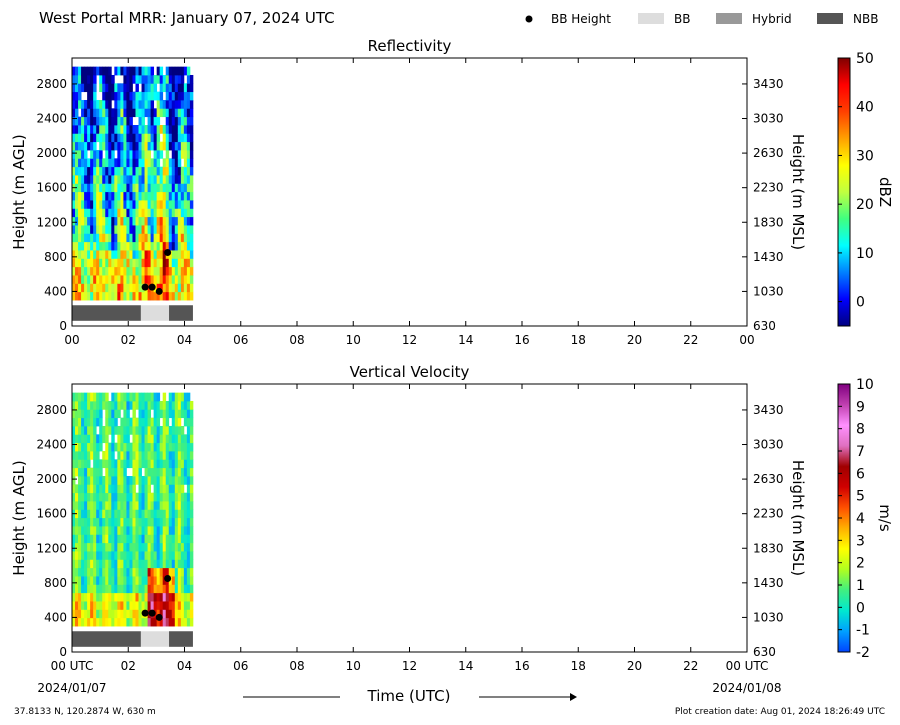 The height and width of the screenshot is (725, 900). What do you see at coordinates (156, 272) in the screenshot?
I see `reflectivity-bb-height-points` at bounding box center [156, 272].